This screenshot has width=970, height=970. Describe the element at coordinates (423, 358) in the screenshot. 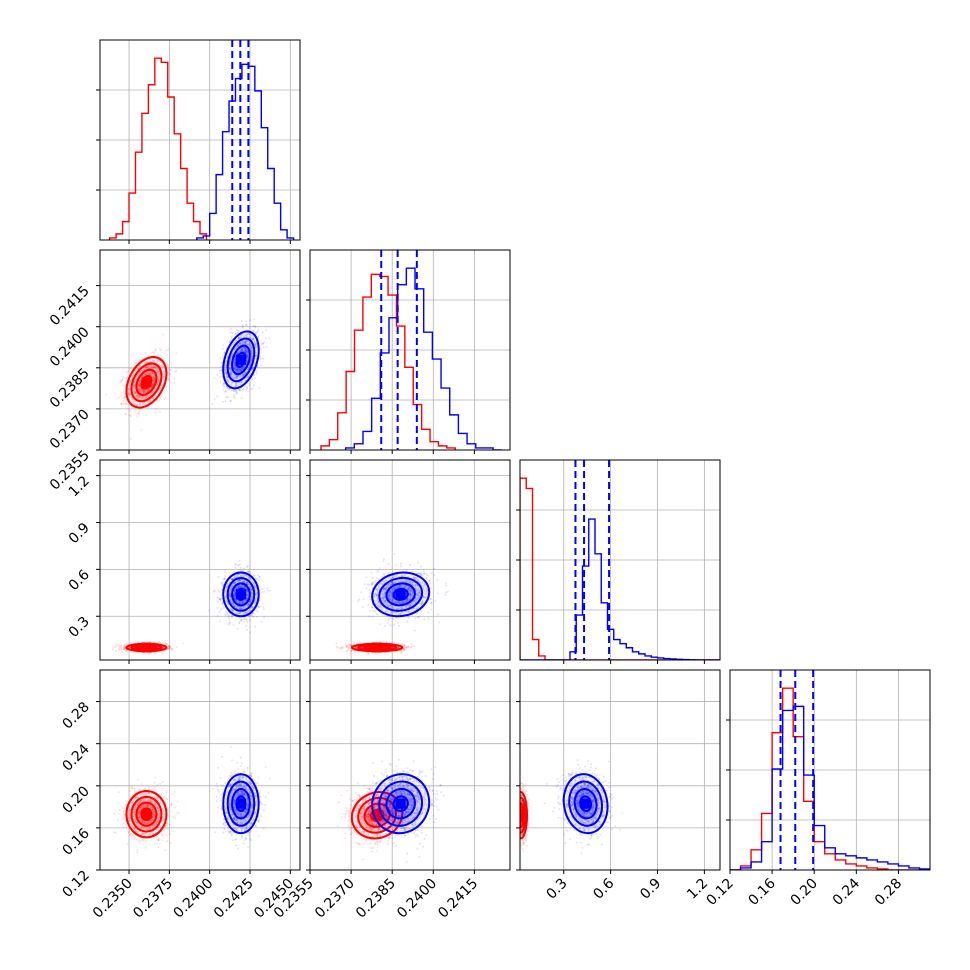

I see `histogram-blue-series` at that location.